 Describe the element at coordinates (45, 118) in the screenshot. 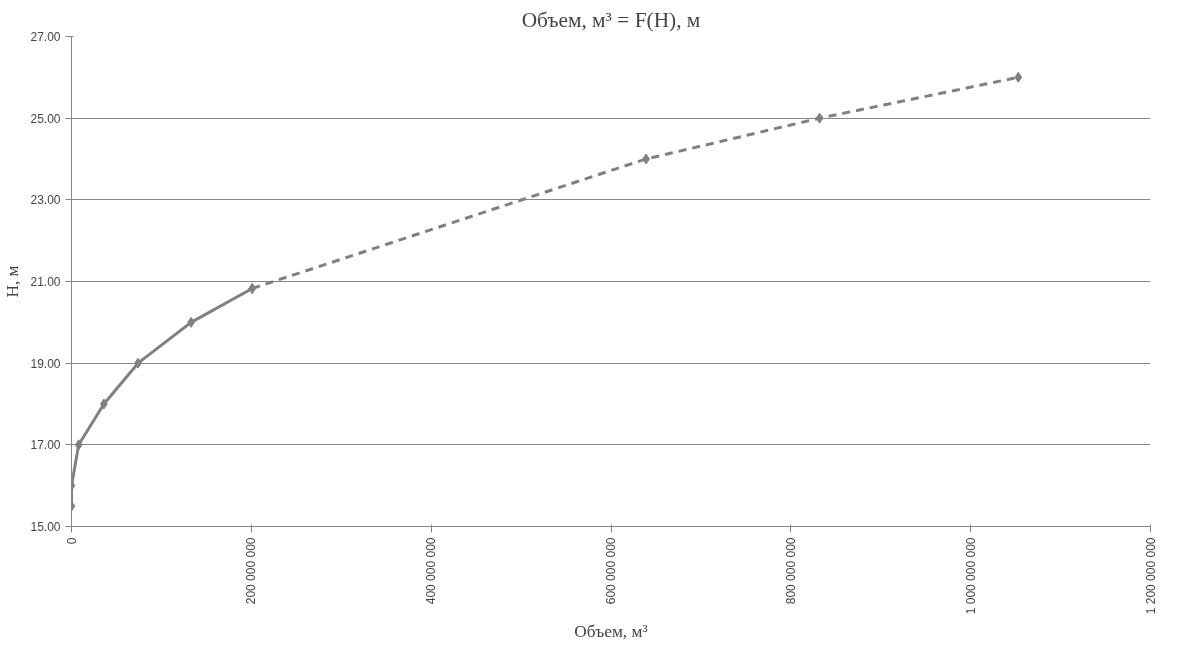

I see `y-tick-label: 25.00` at that location.